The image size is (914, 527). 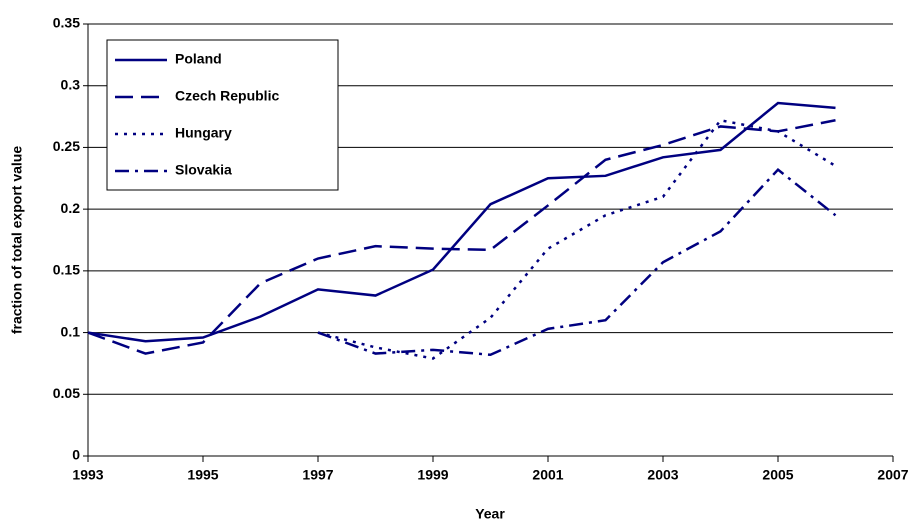 I want to click on y-tick-label: 0.2, so click(x=71, y=208).